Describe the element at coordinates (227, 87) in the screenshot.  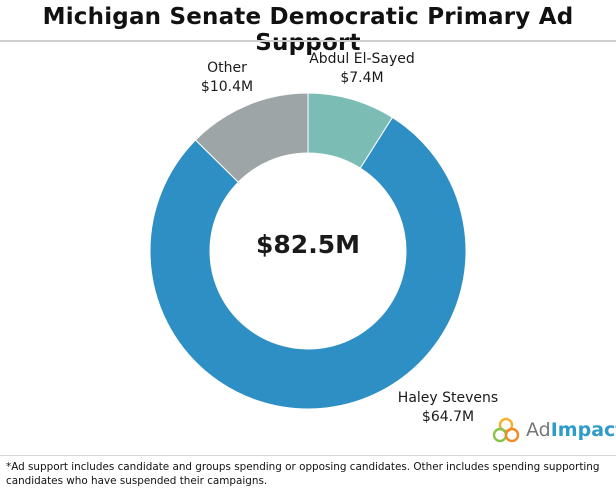
I see `slice-value-label-other: $10.4M` at that location.